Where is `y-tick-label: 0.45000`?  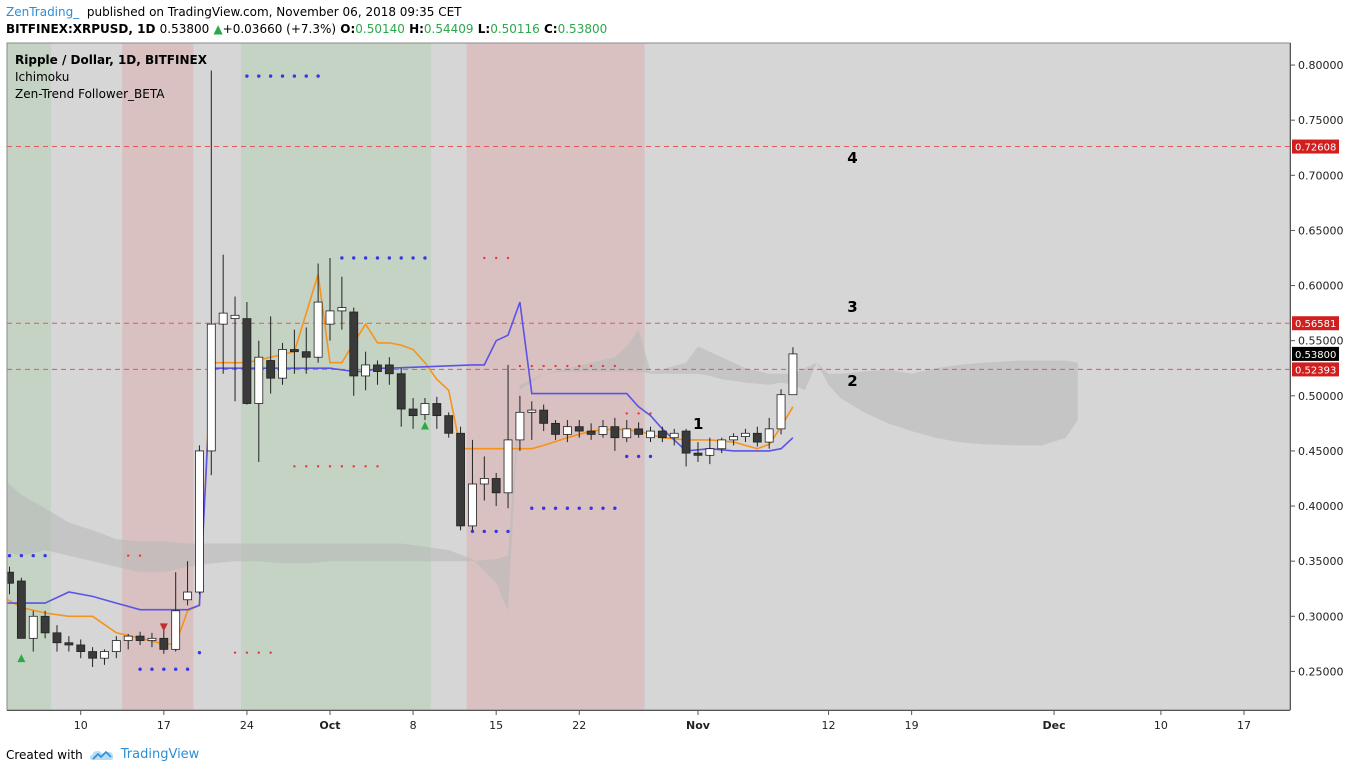
y-tick-label: 0.45000 is located at coordinates (1321, 451).